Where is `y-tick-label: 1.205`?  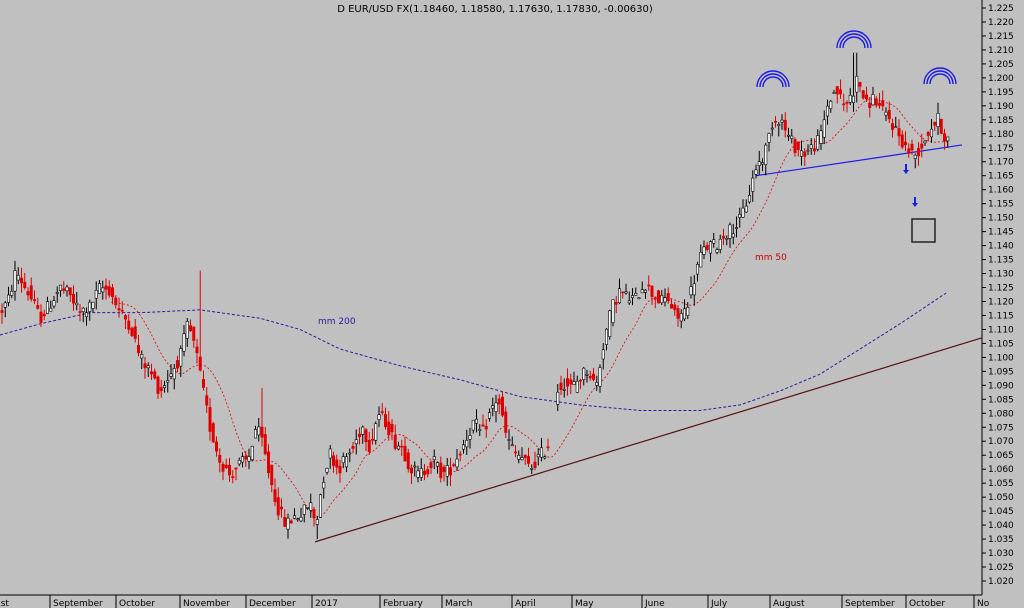 y-tick-label: 1.205 is located at coordinates (1001, 65).